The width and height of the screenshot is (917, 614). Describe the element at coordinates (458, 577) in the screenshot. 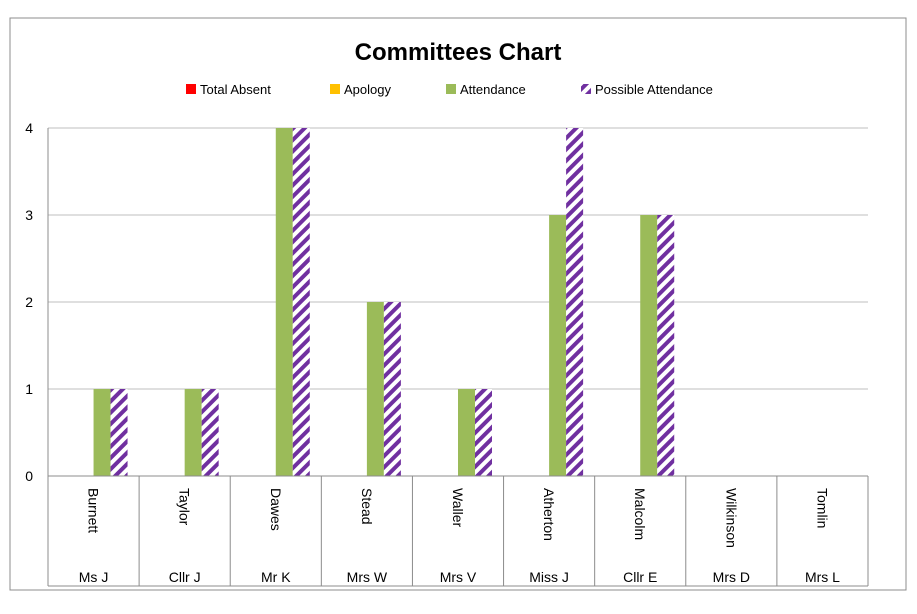

I see `category-title-waller: Mrs V` at that location.